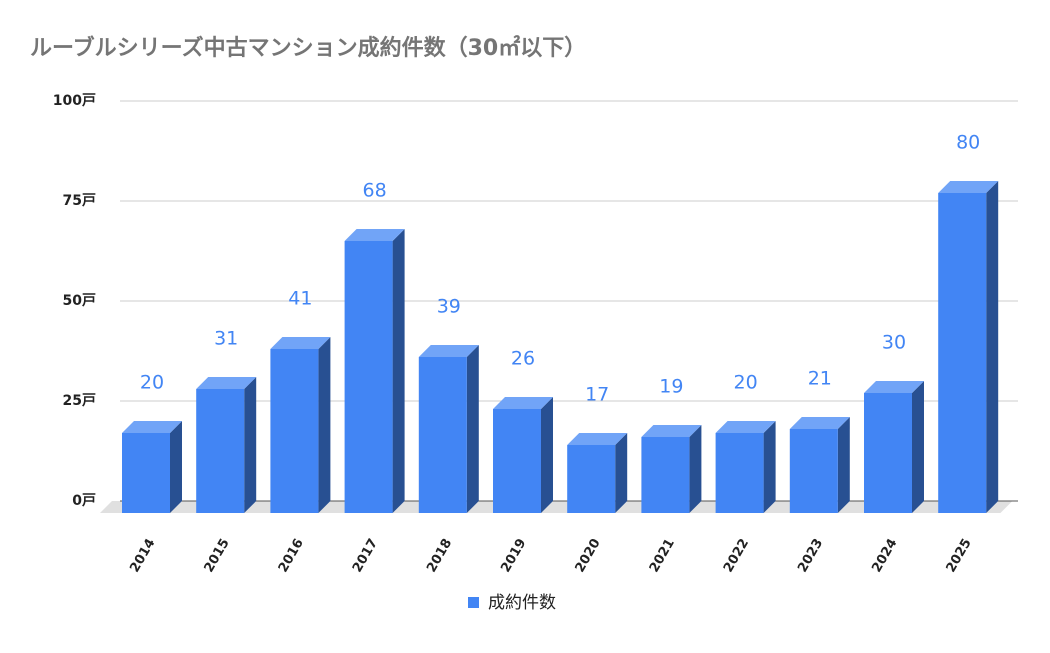 Image resolution: width=1050 pixels, height=653 pixels. Describe the element at coordinates (523, 359) in the screenshot. I see `data-label: 26` at that location.